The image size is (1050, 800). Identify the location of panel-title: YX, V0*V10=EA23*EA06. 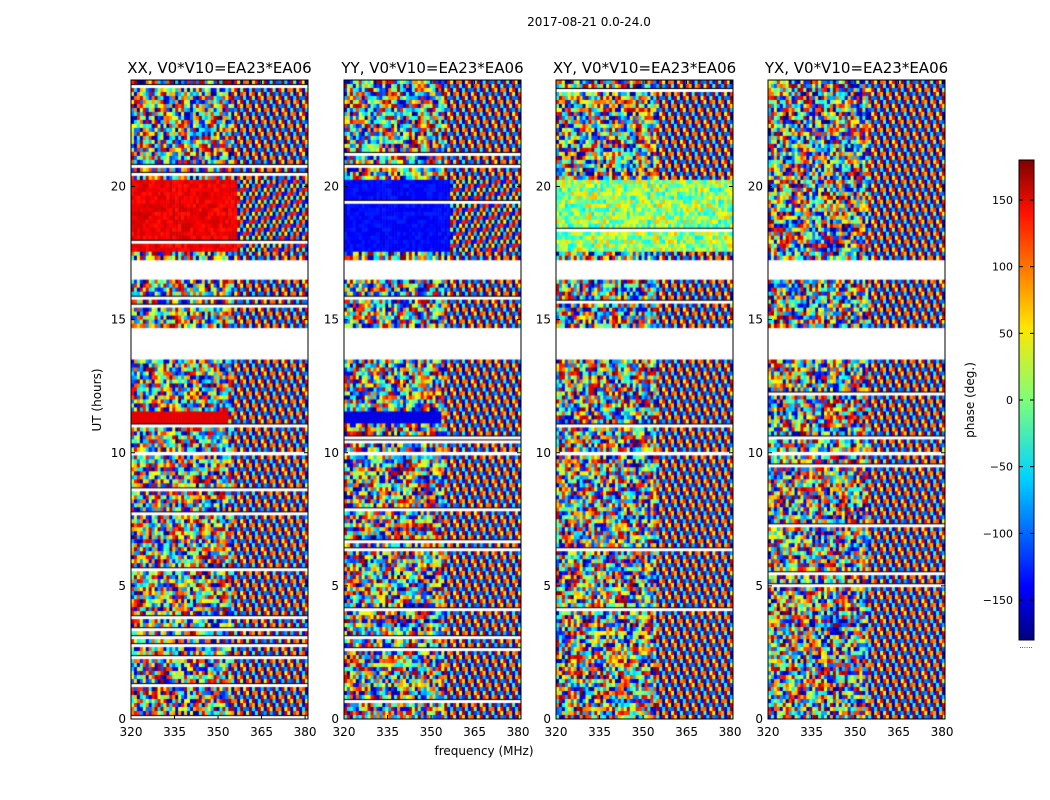
(856, 68).